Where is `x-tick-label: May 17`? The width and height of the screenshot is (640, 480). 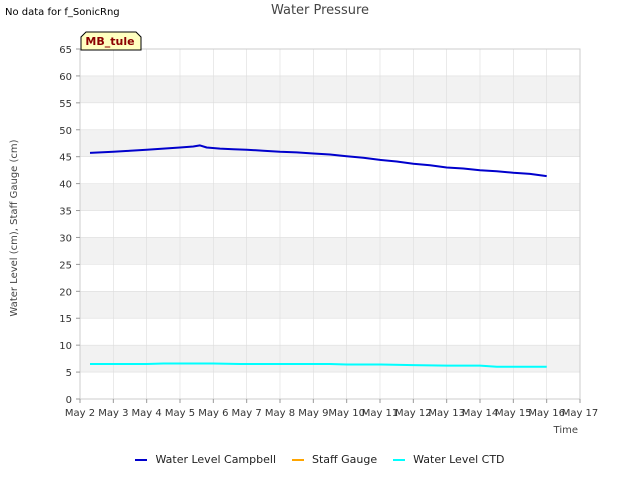
x-tick-label: May 17 is located at coordinates (580, 413).